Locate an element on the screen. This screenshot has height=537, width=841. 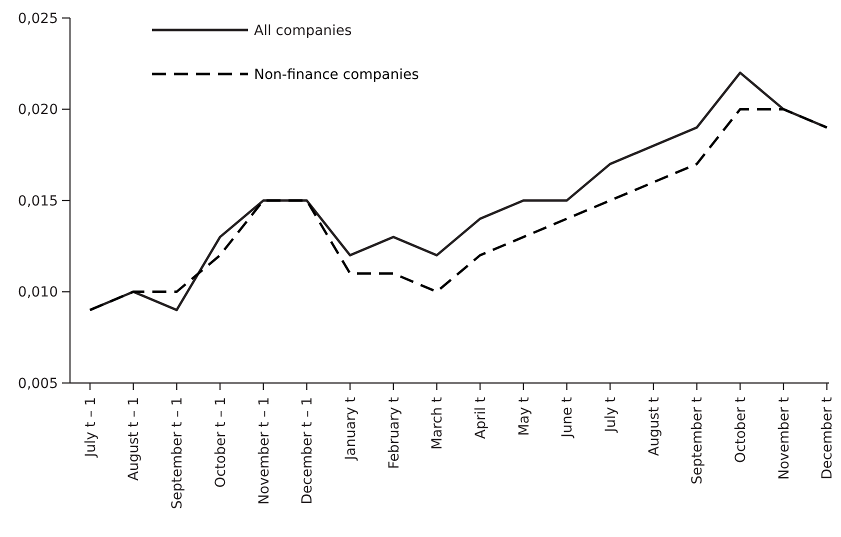
x-tick-label: December t – 1 is located at coordinates (308, 450).